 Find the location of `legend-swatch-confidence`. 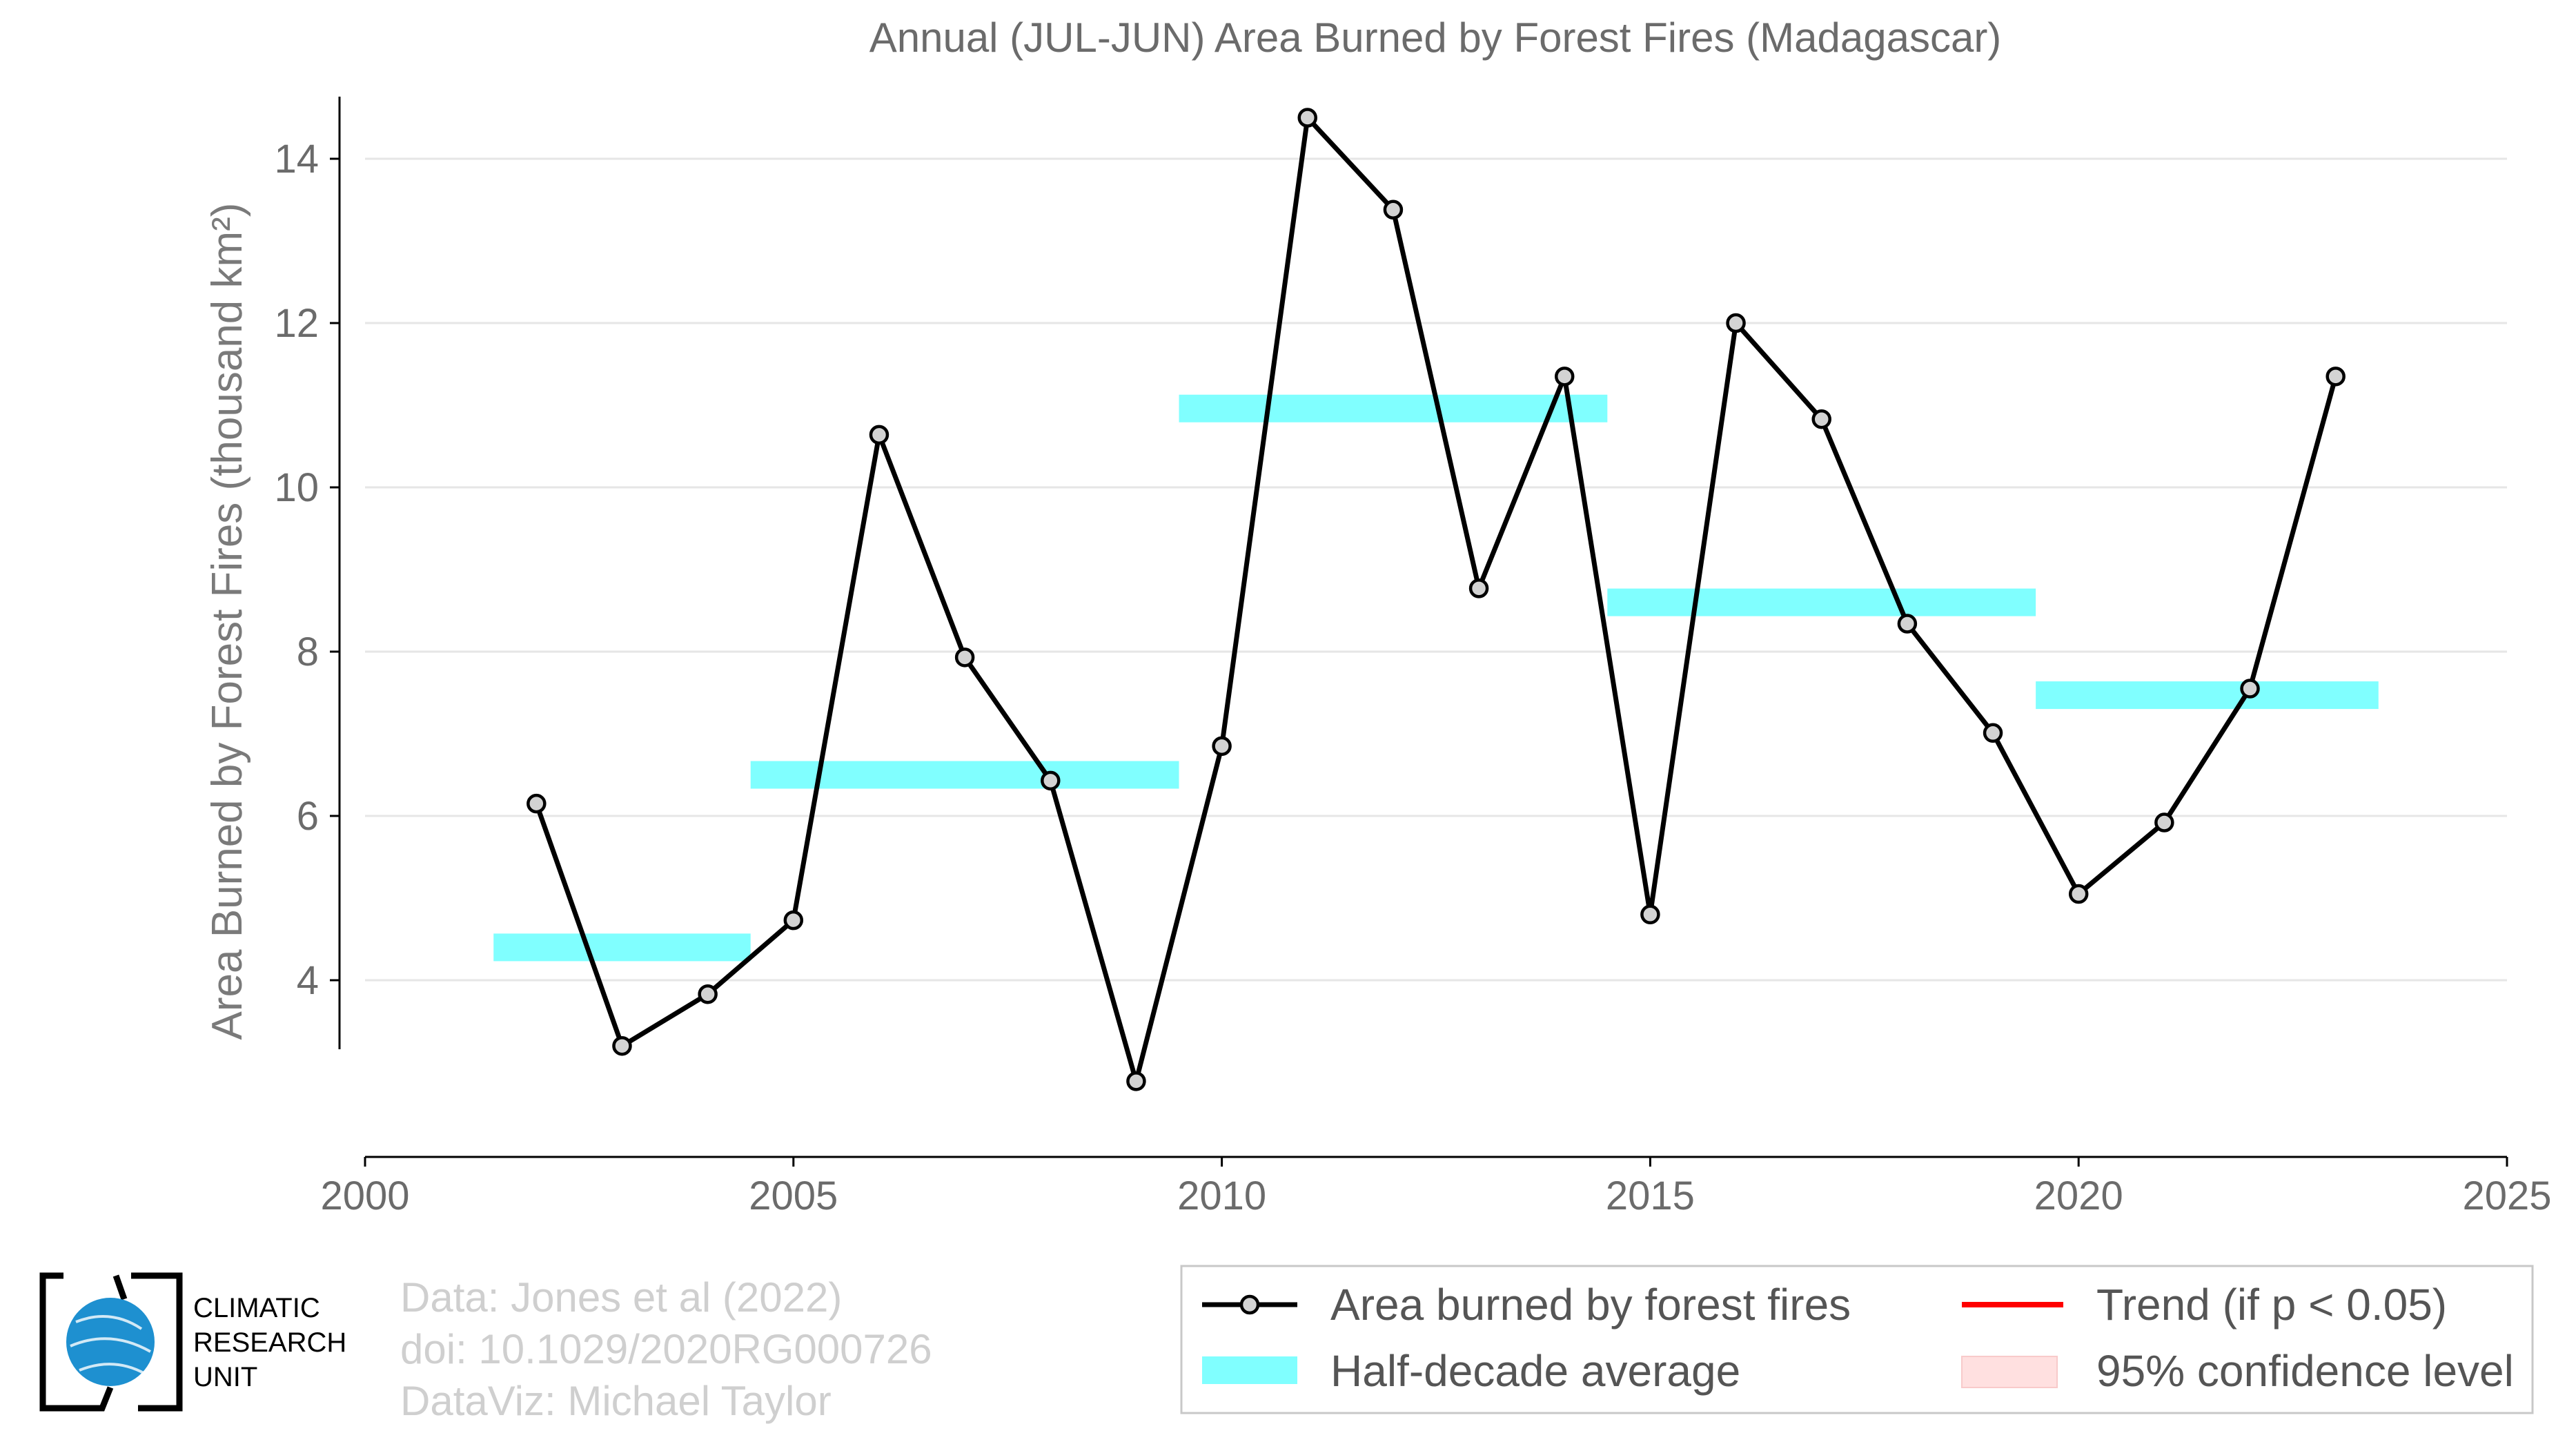

legend-swatch-confidence is located at coordinates (2009, 1372).